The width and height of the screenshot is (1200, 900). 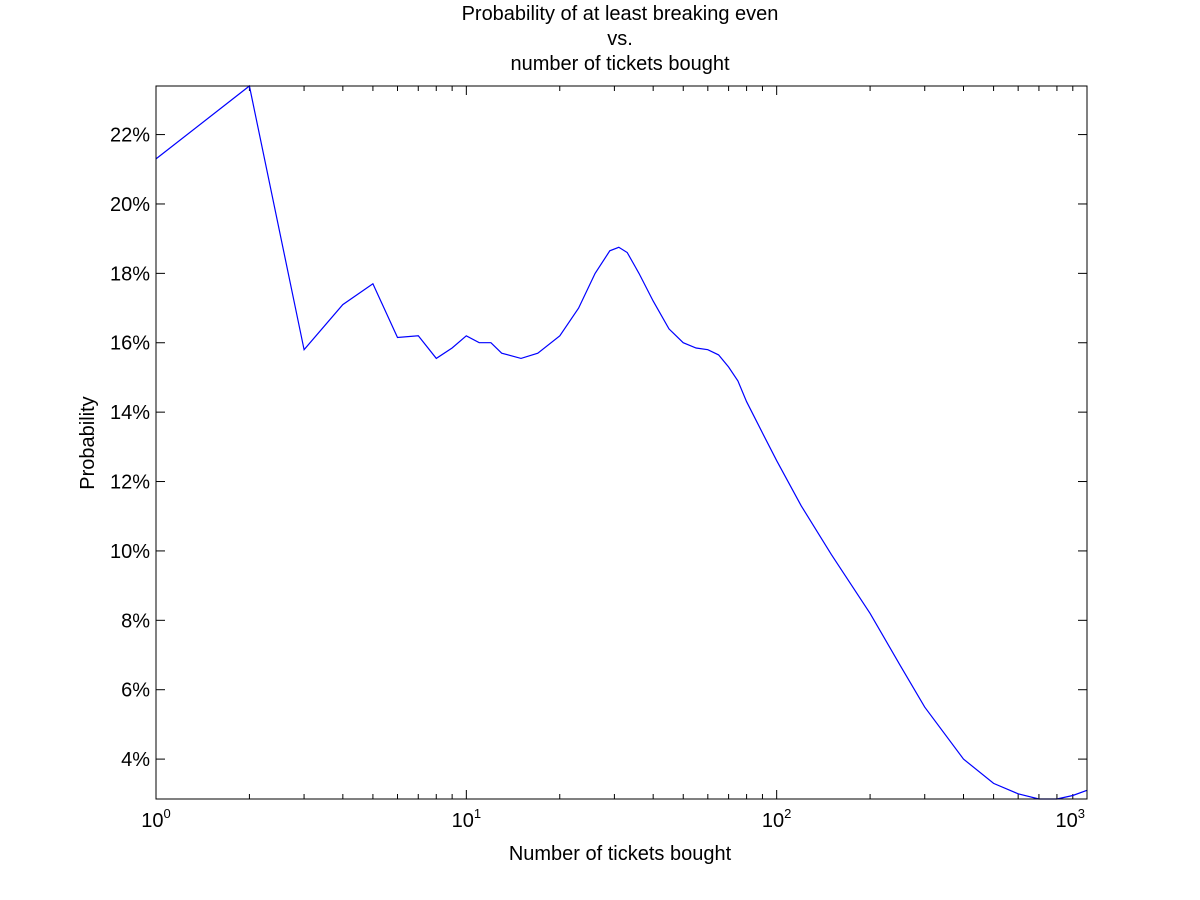 I want to click on x-tick-label: 10², so click(x=776, y=819).